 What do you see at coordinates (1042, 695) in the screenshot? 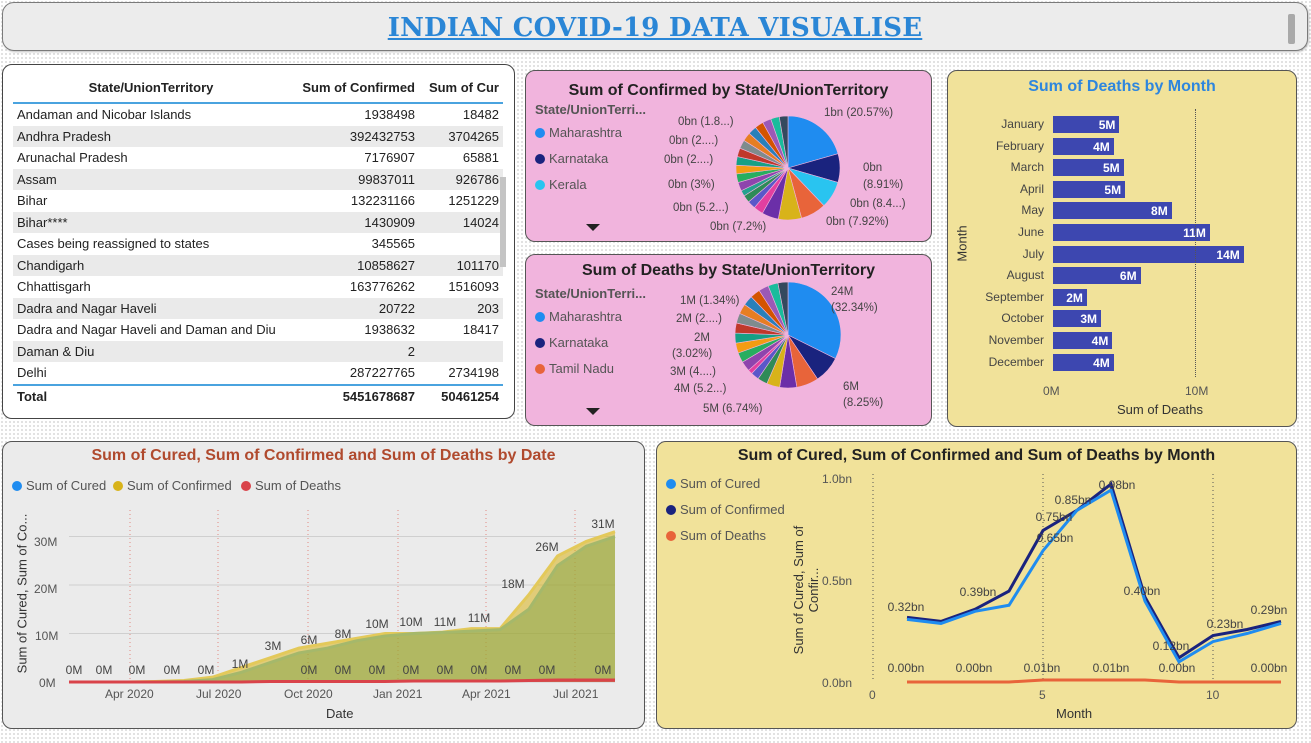
I see `x-tick: 5` at bounding box center [1042, 695].